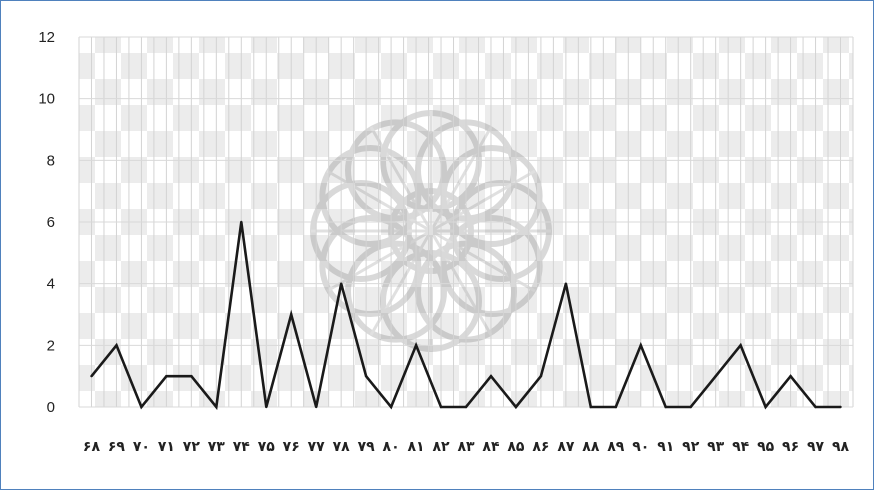 Image resolution: width=874 pixels, height=491 pixels. I want to click on x-tick-label: ۸۶, so click(540, 447).